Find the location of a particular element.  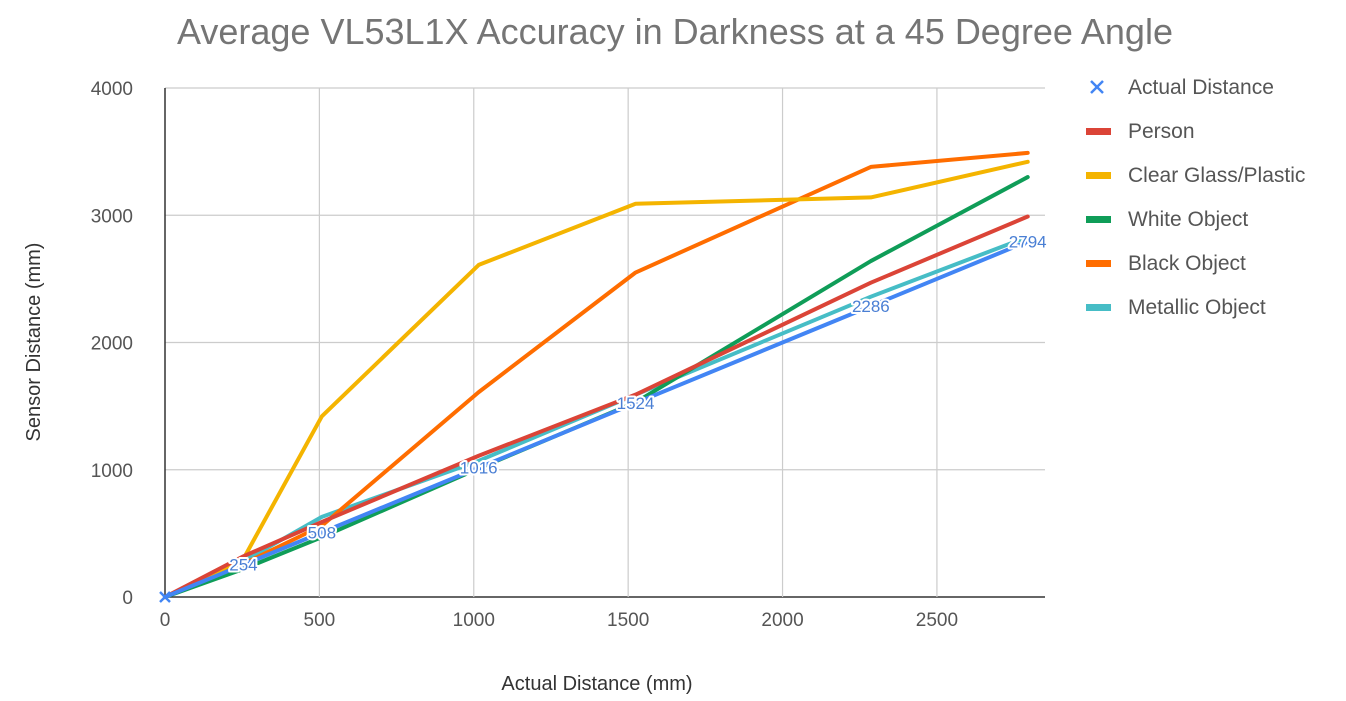

legend-item: White Object is located at coordinates (1167, 219).